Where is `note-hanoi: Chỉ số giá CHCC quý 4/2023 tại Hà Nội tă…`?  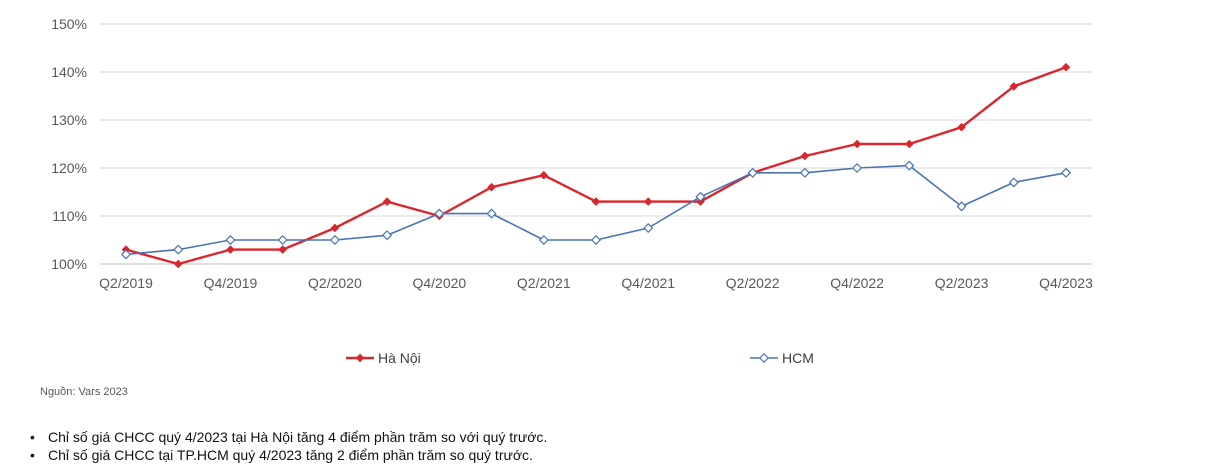 note-hanoi: Chỉ số giá CHCC quý 4/2023 tại Hà Nội tă… is located at coordinates (288, 437).